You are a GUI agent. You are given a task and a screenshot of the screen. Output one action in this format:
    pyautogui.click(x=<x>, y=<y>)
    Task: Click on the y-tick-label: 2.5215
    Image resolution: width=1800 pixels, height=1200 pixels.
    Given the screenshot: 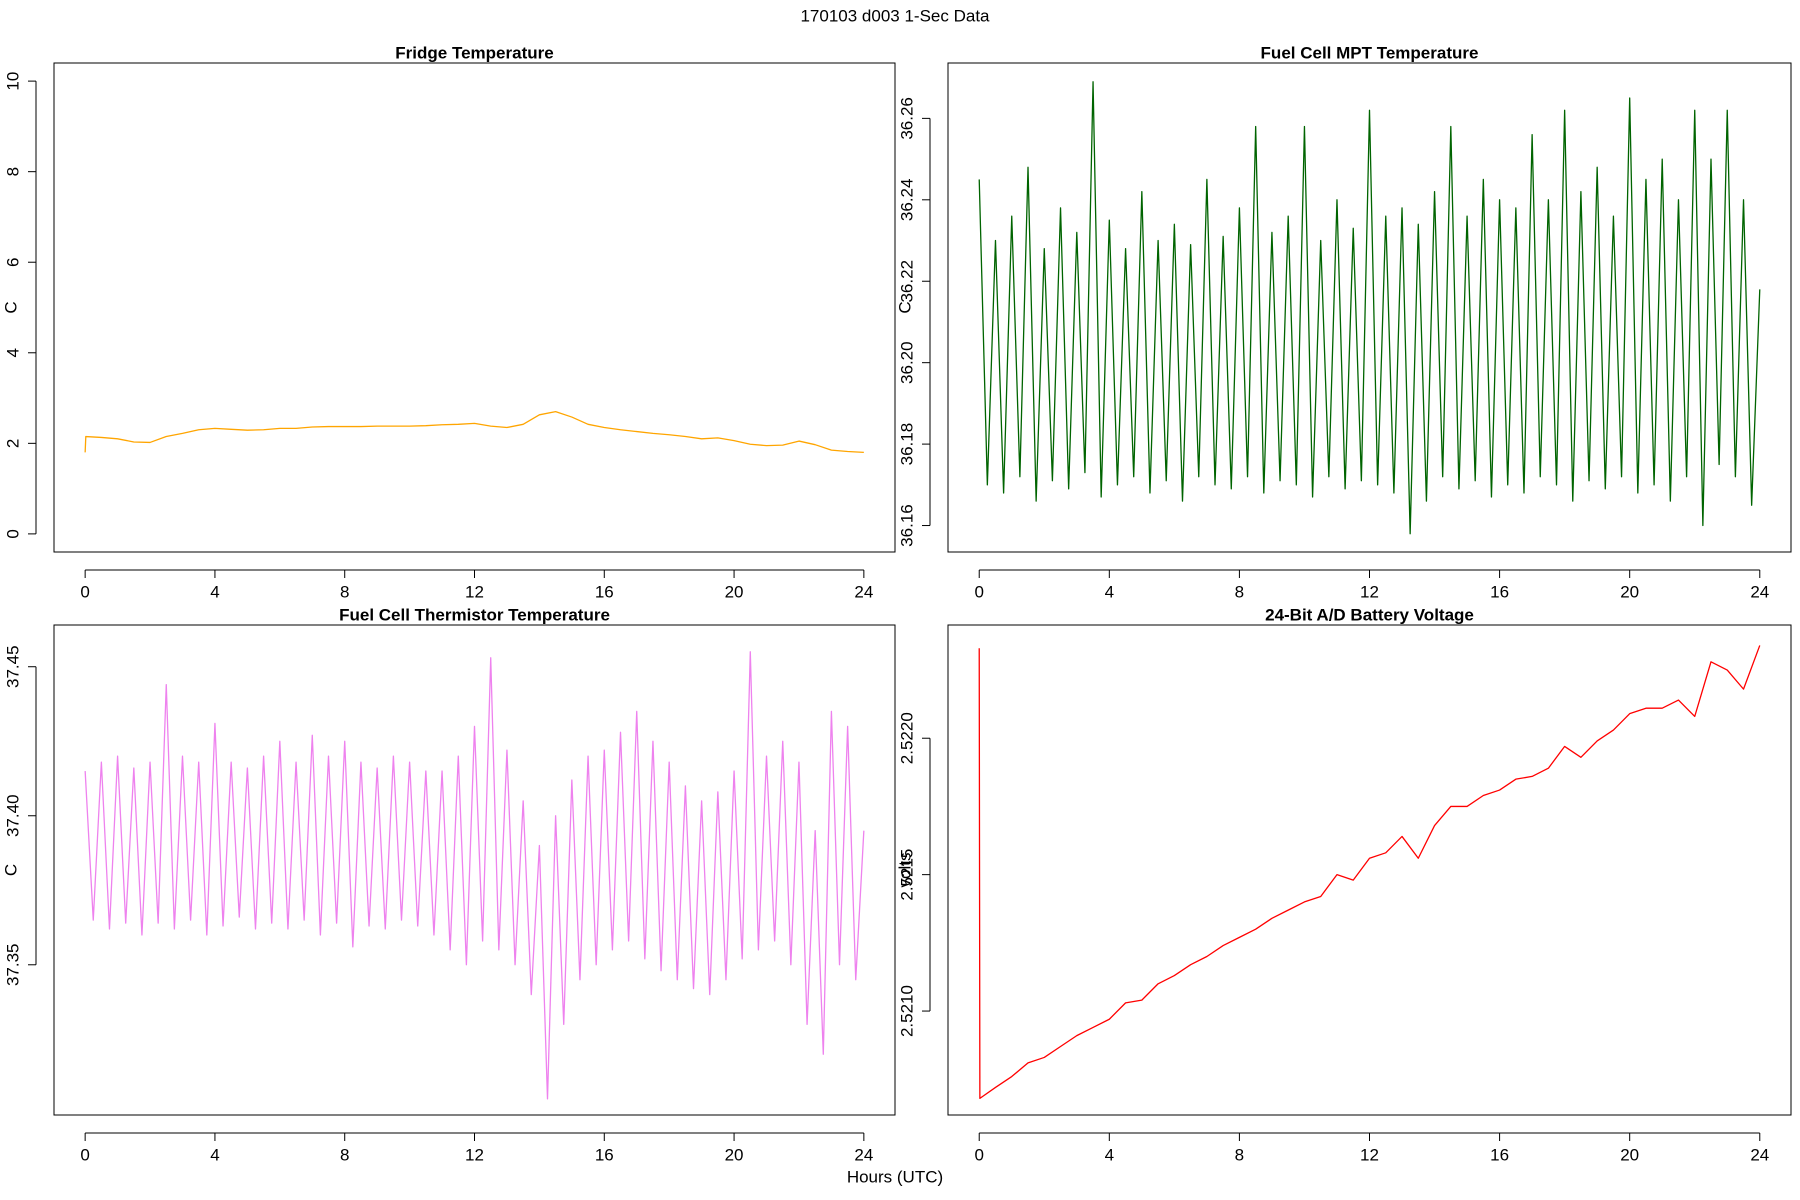 What is the action you would take?
    pyautogui.click(x=906, y=875)
    